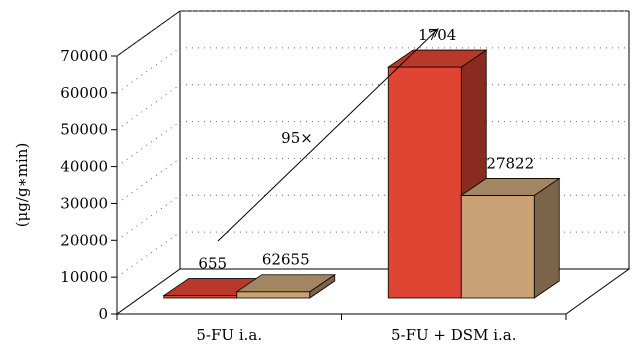  I want to click on fold-annotation: 95×, so click(297, 138).